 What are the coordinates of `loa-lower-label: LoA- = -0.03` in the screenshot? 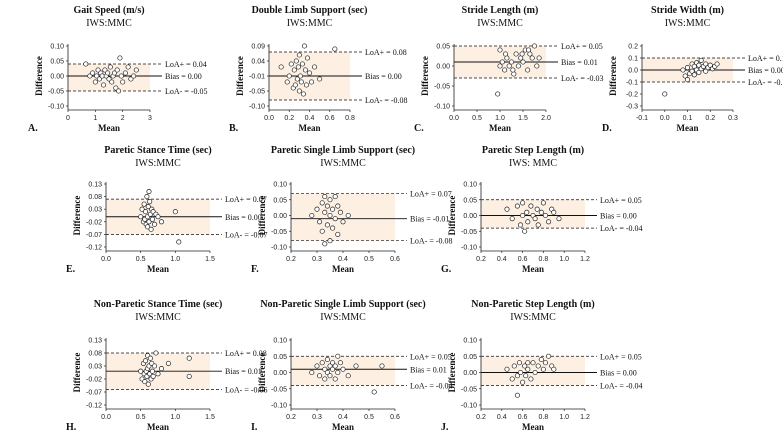 It's located at (582, 78).